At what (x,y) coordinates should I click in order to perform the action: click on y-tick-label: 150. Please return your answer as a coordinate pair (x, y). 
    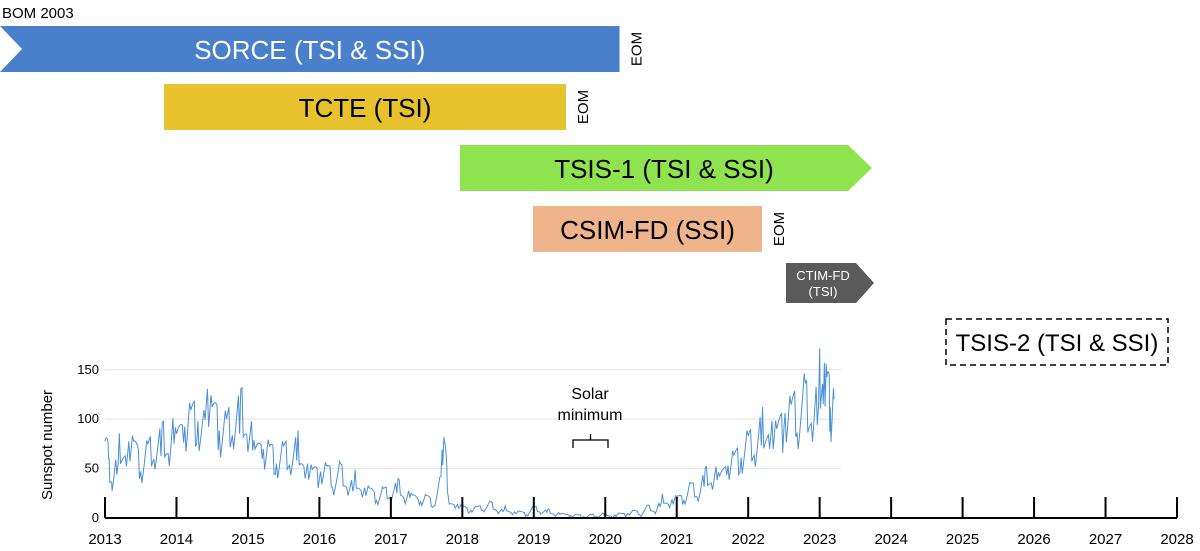
    Looking at the image, I should click on (88, 369).